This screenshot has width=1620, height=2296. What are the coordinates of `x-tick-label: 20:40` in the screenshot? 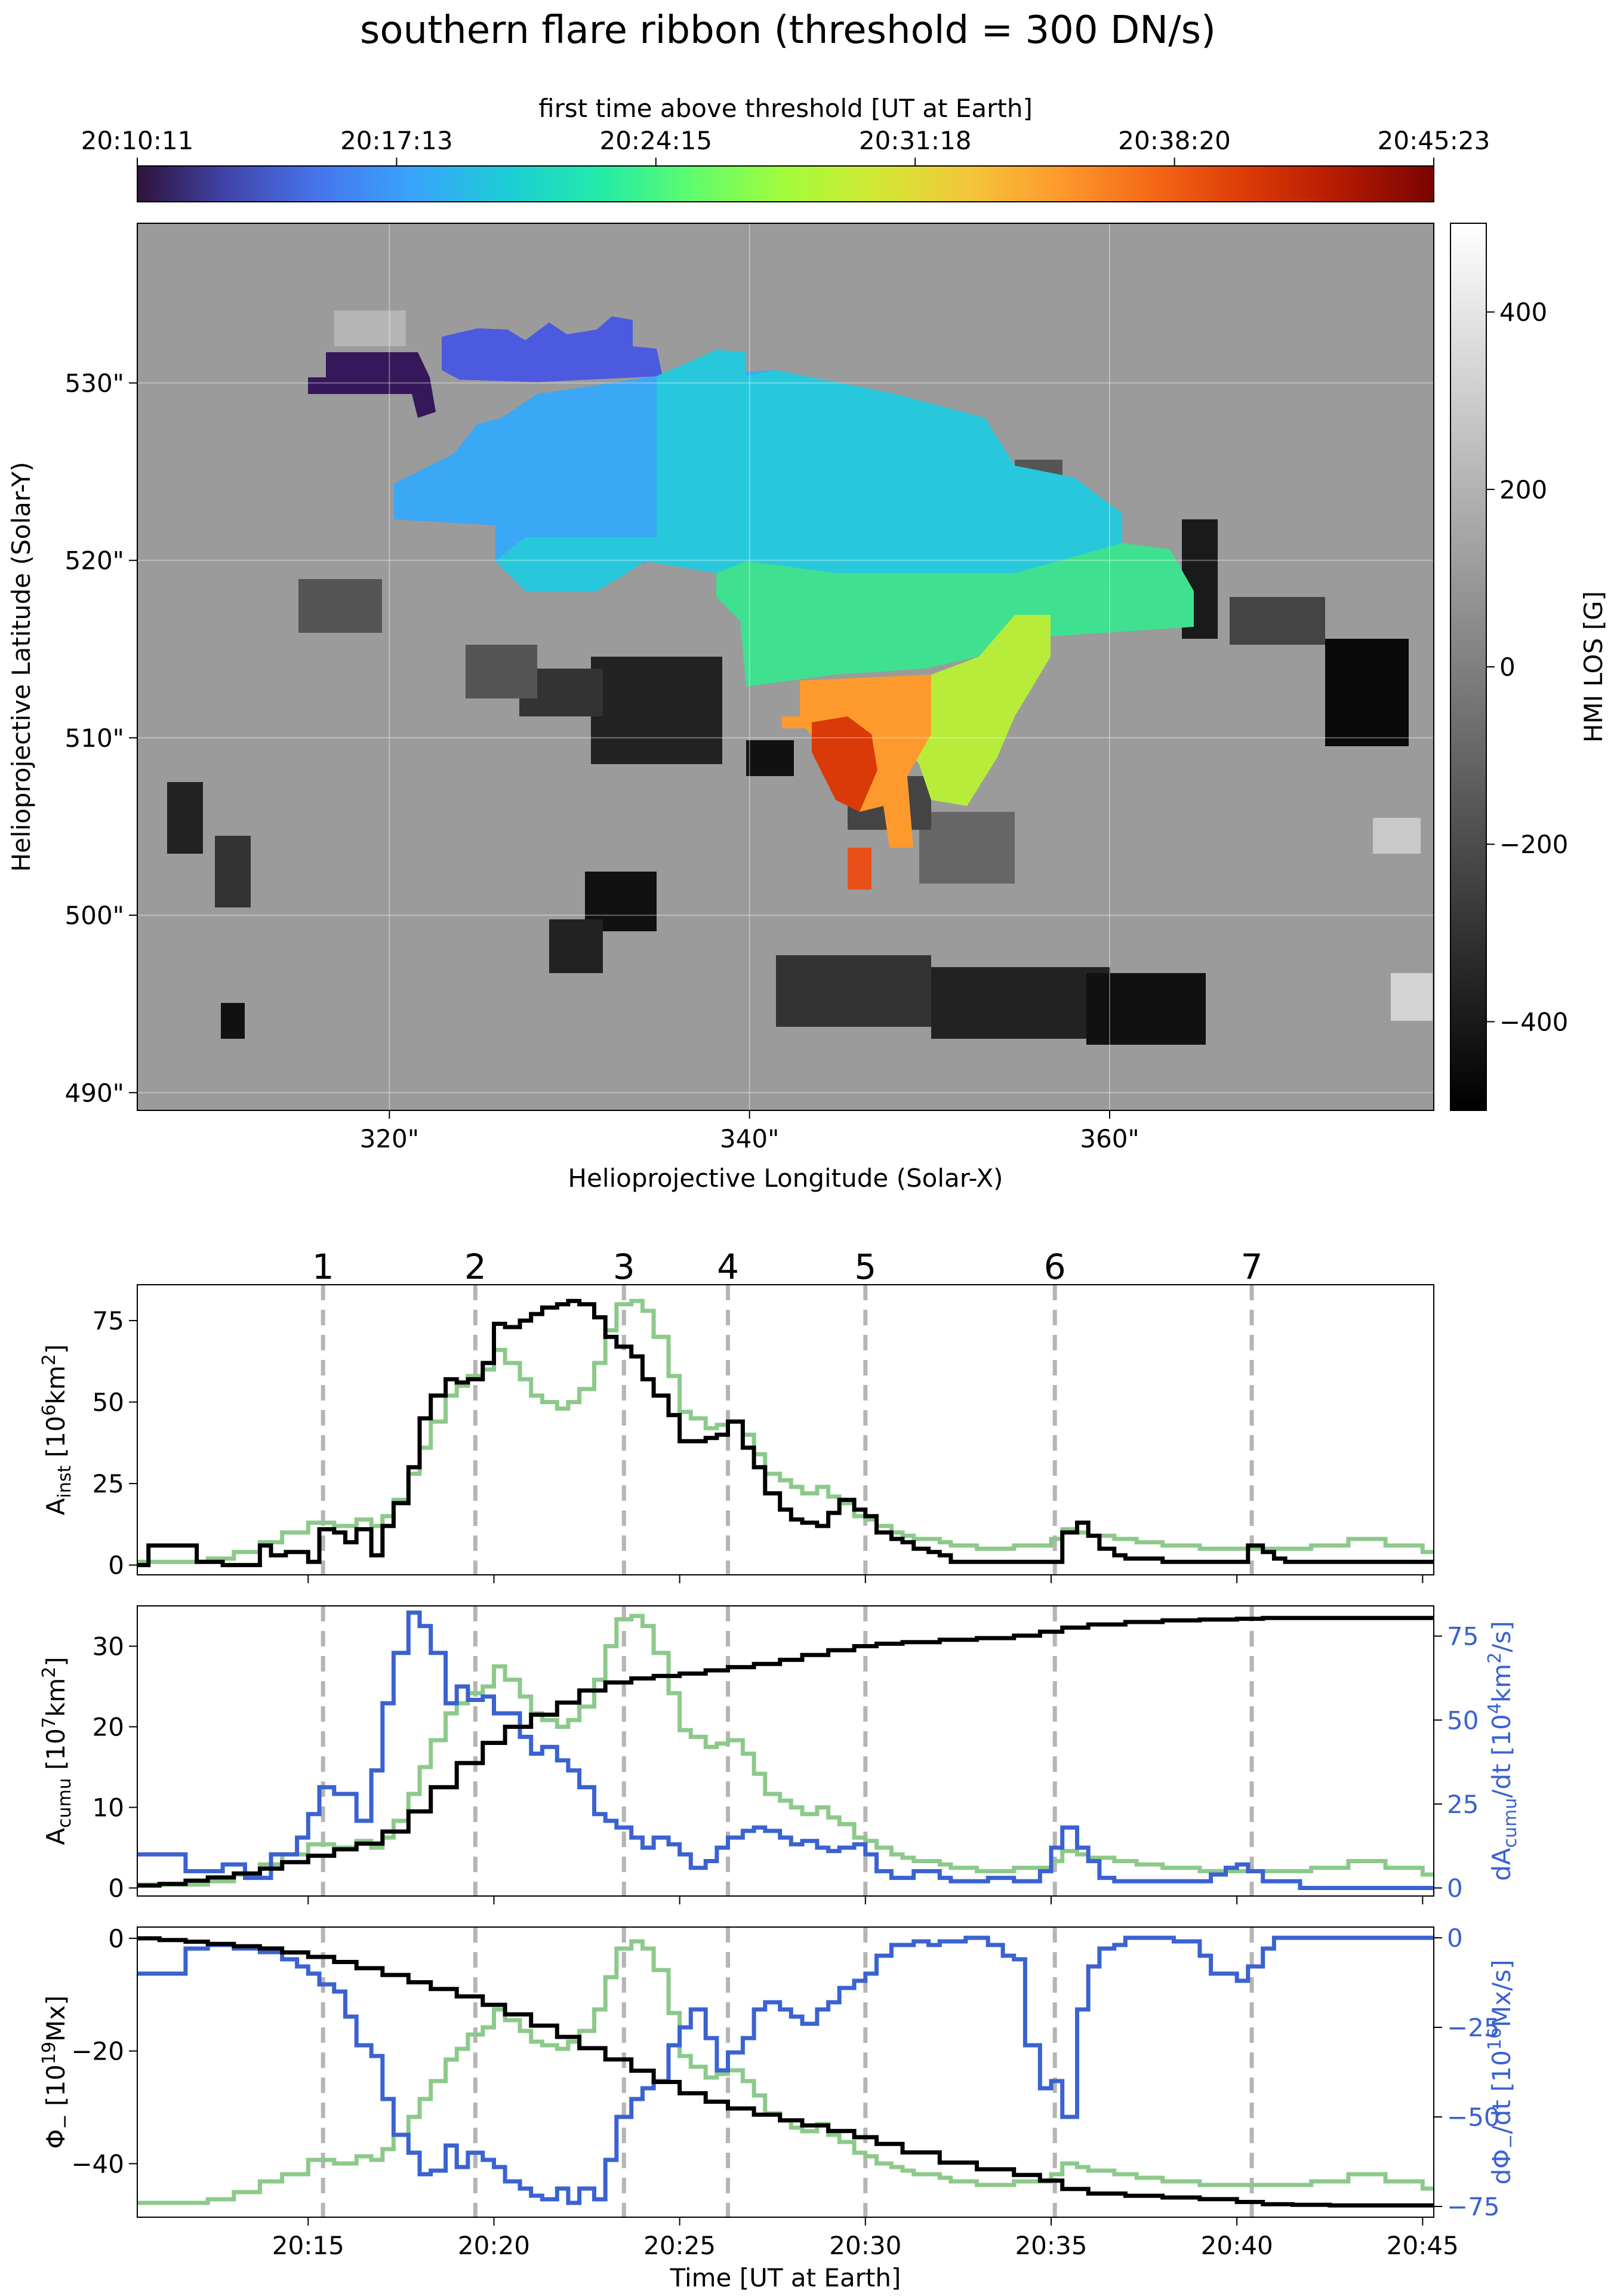 It's located at (1237, 2245).